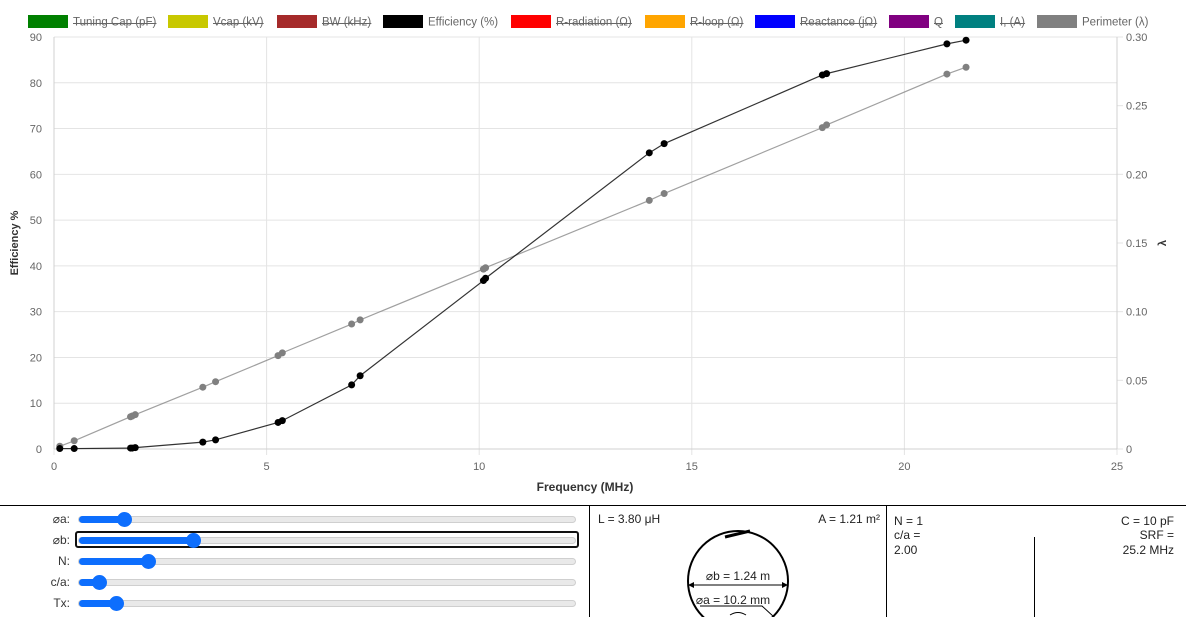 This screenshot has width=1186, height=617. I want to click on slider-label: Tx:, so click(61, 603).